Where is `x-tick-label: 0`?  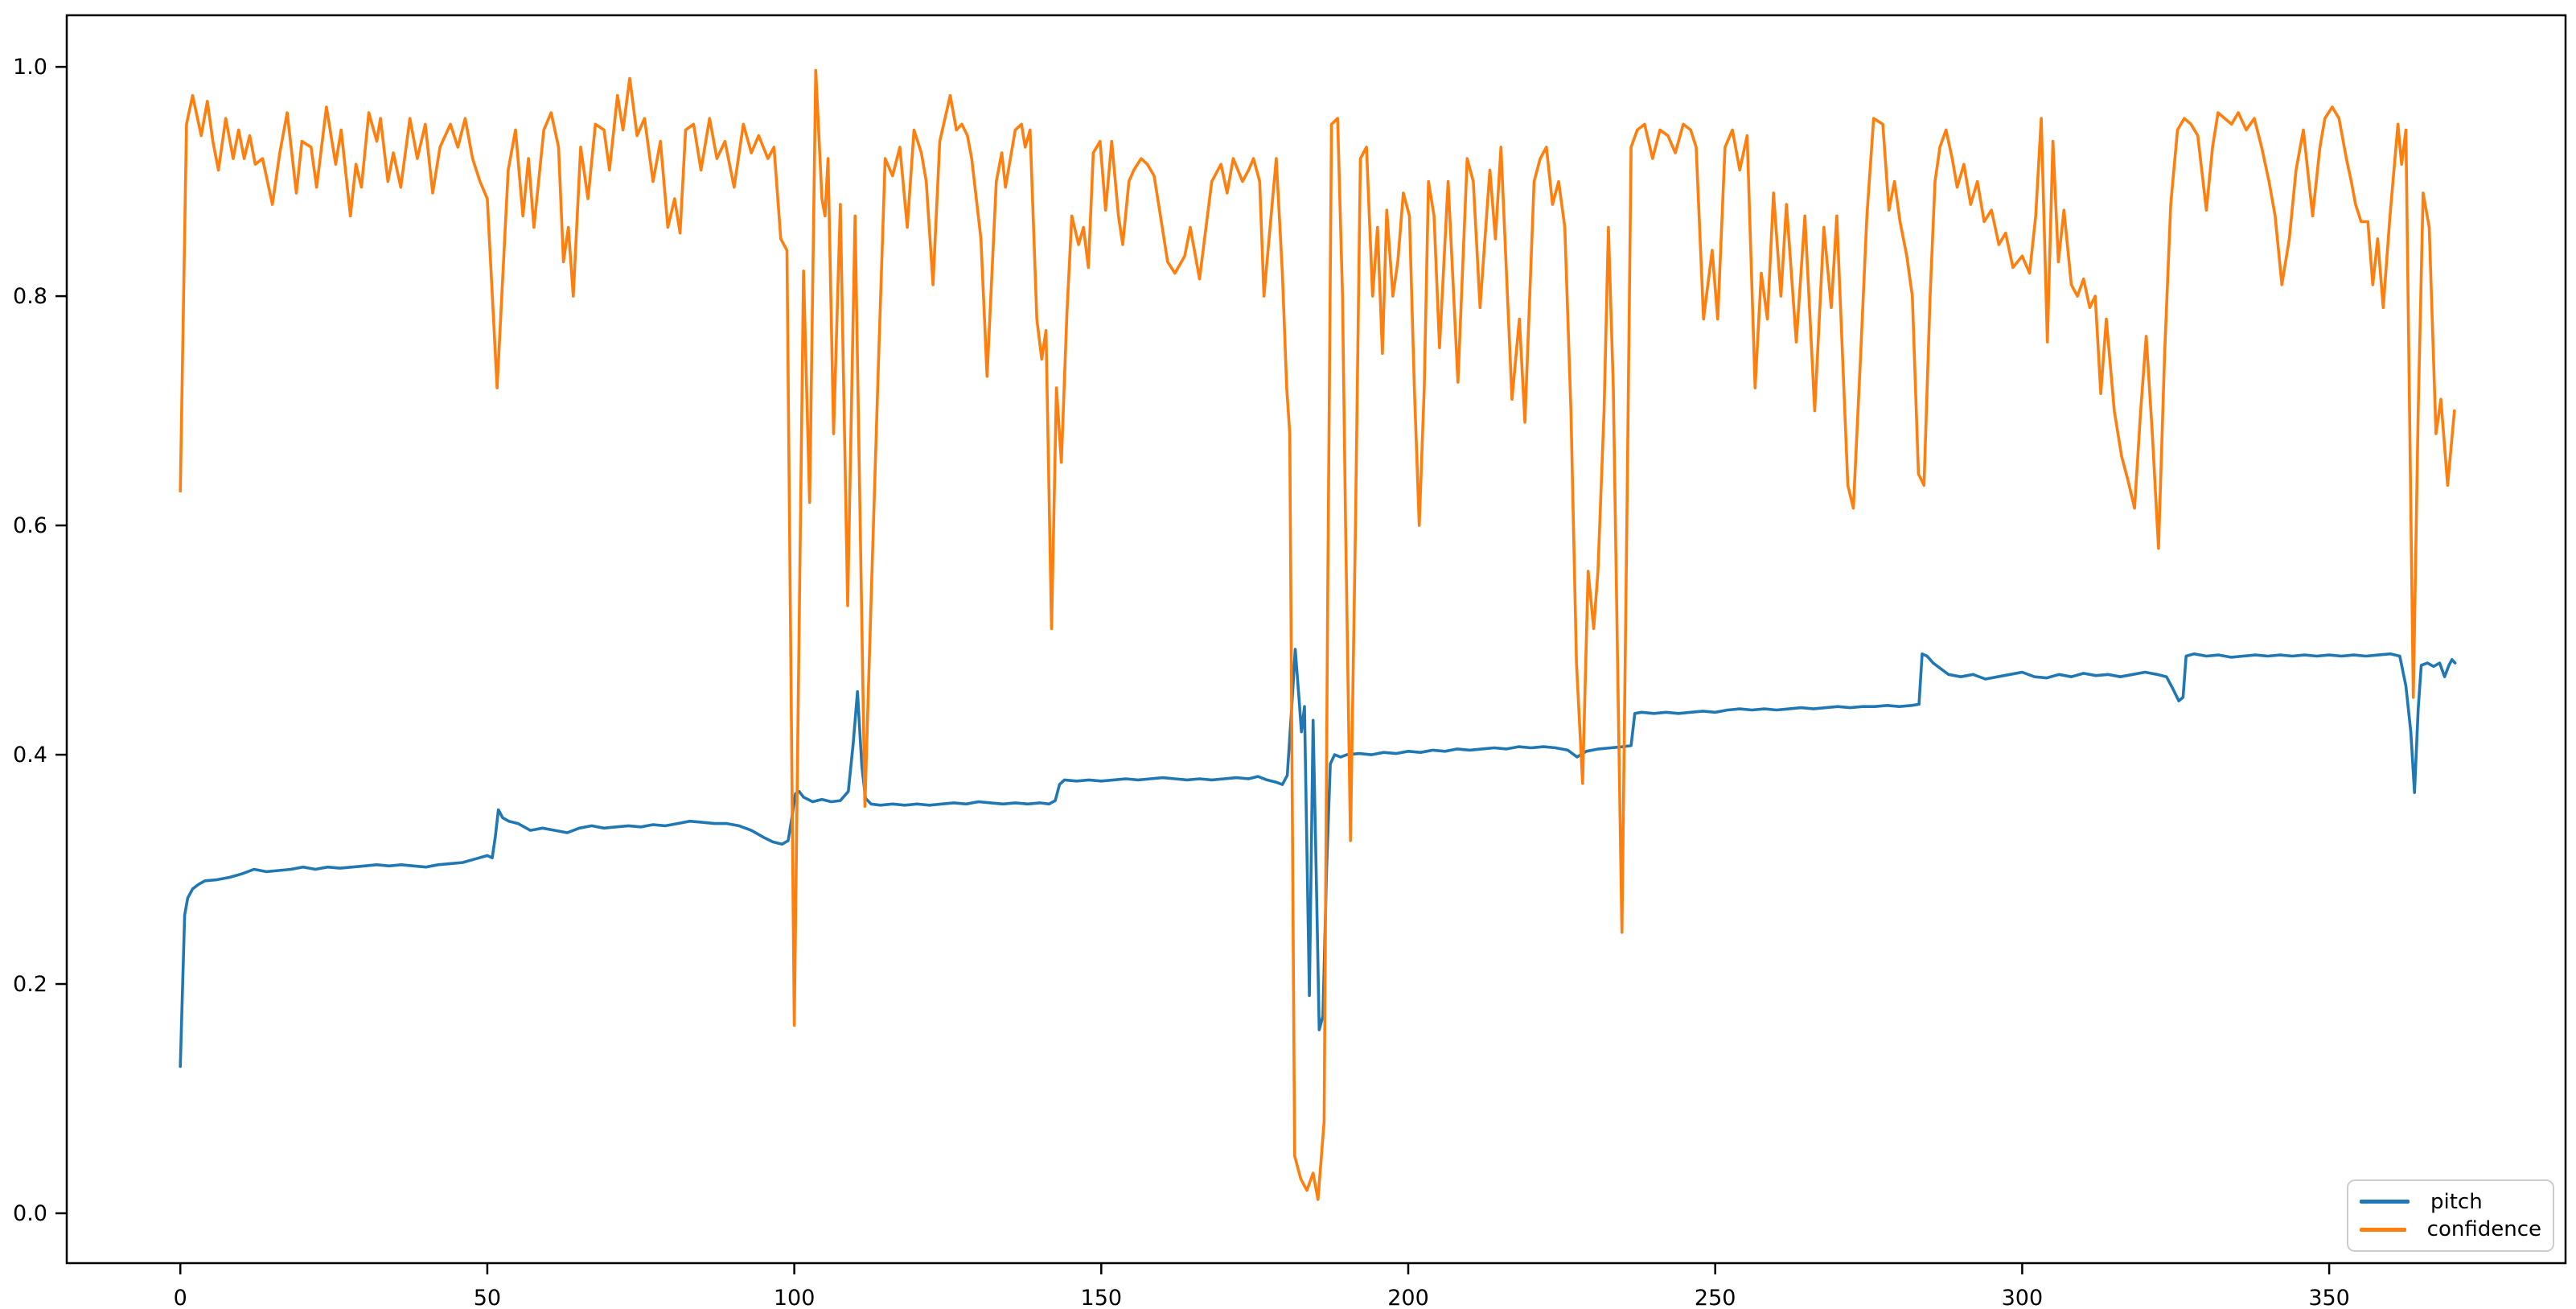
x-tick-label: 0 is located at coordinates (180, 1297).